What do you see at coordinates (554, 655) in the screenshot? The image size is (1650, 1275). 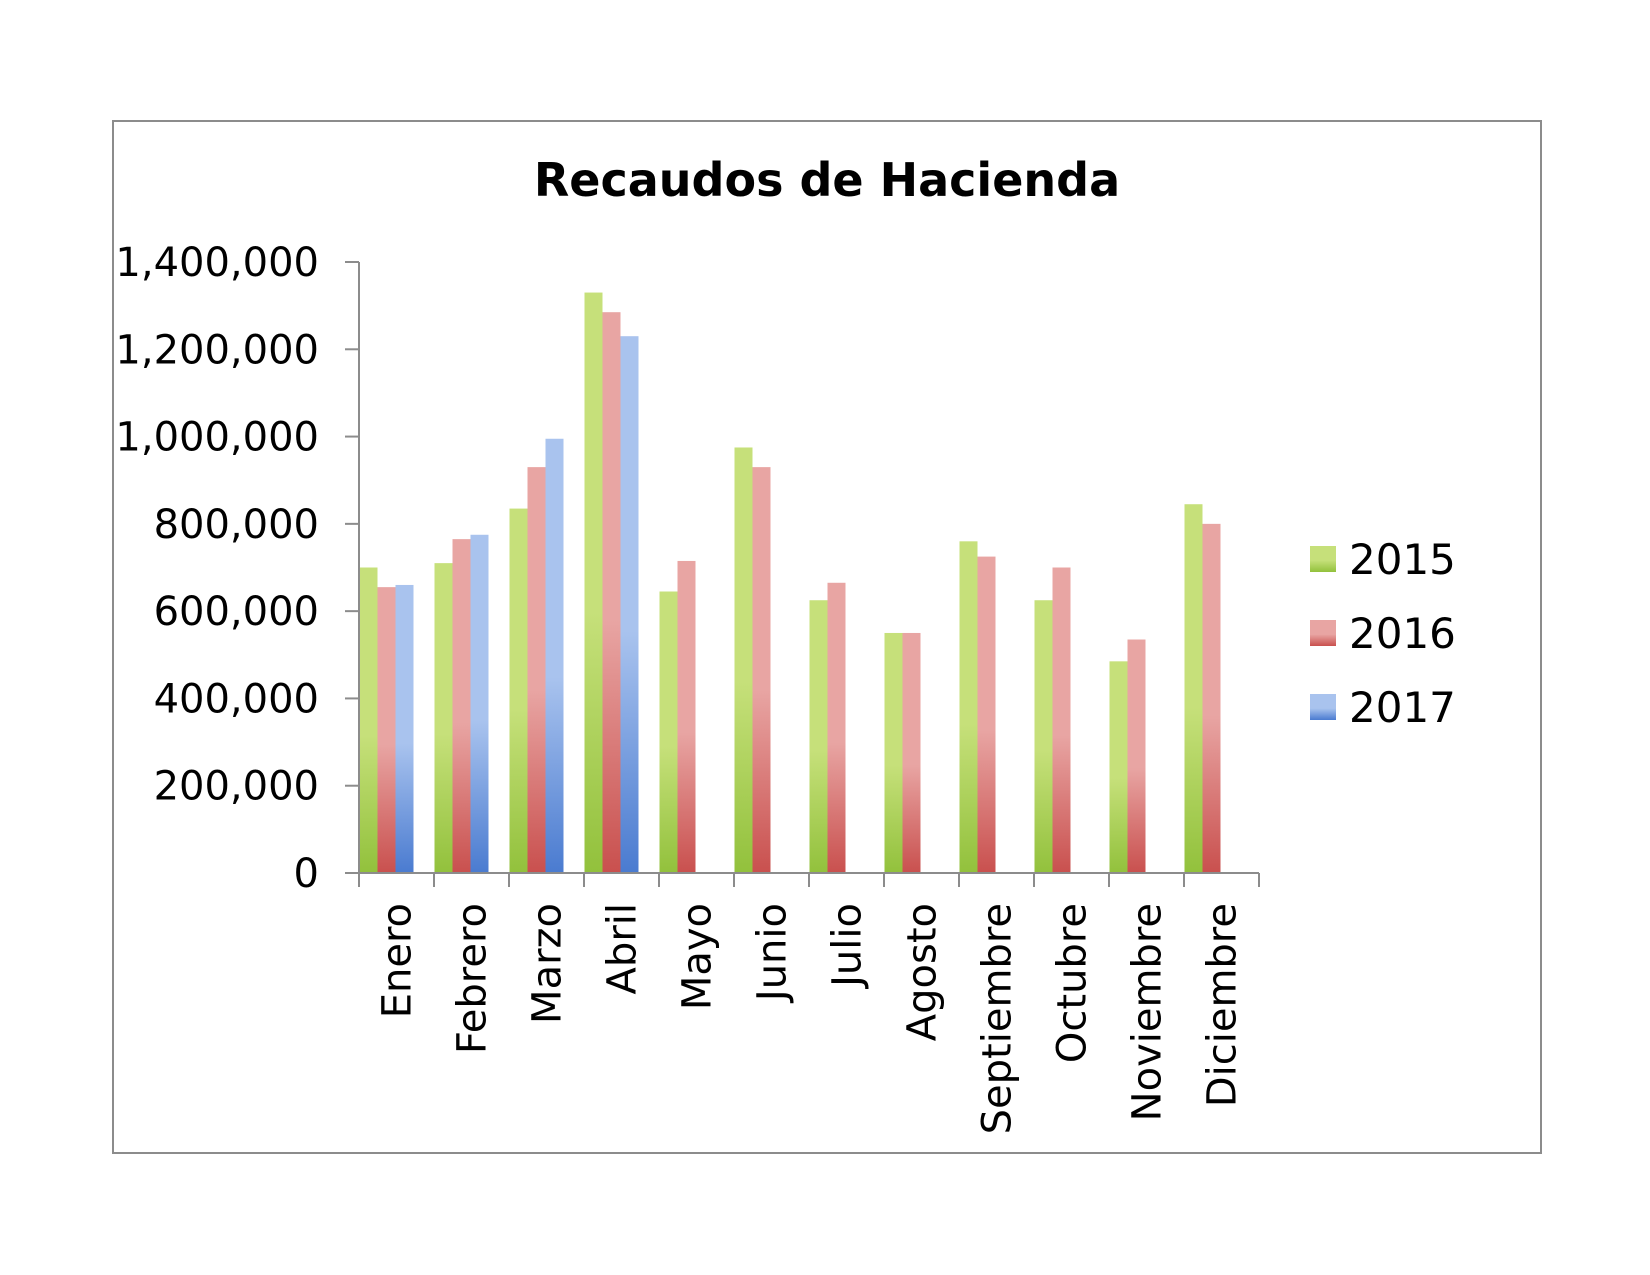 I see `bar-2017-marzo` at bounding box center [554, 655].